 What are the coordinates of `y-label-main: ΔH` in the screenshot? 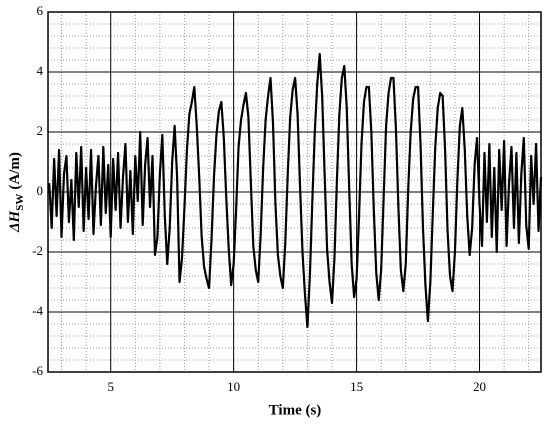 It's located at (15, 220).